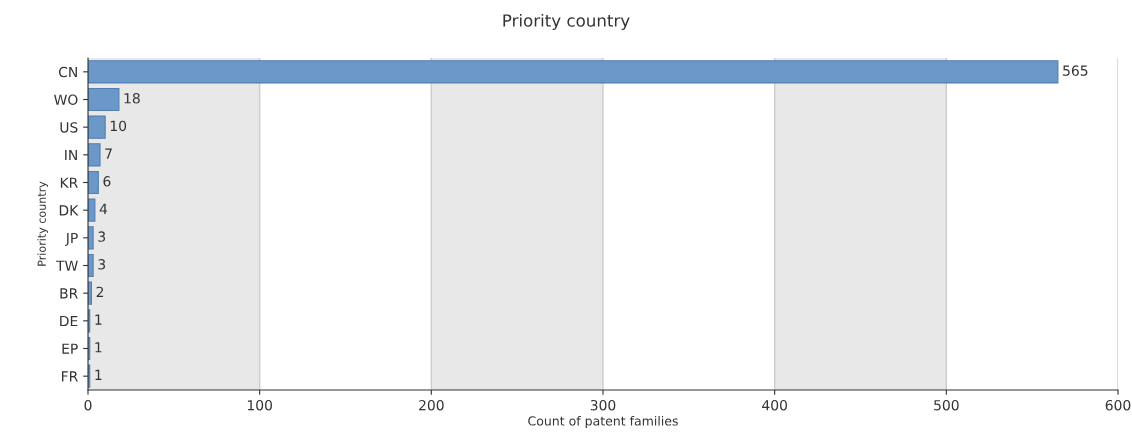 The height and width of the screenshot is (434, 1132). I want to click on x-tick-label: 400, so click(774, 405).